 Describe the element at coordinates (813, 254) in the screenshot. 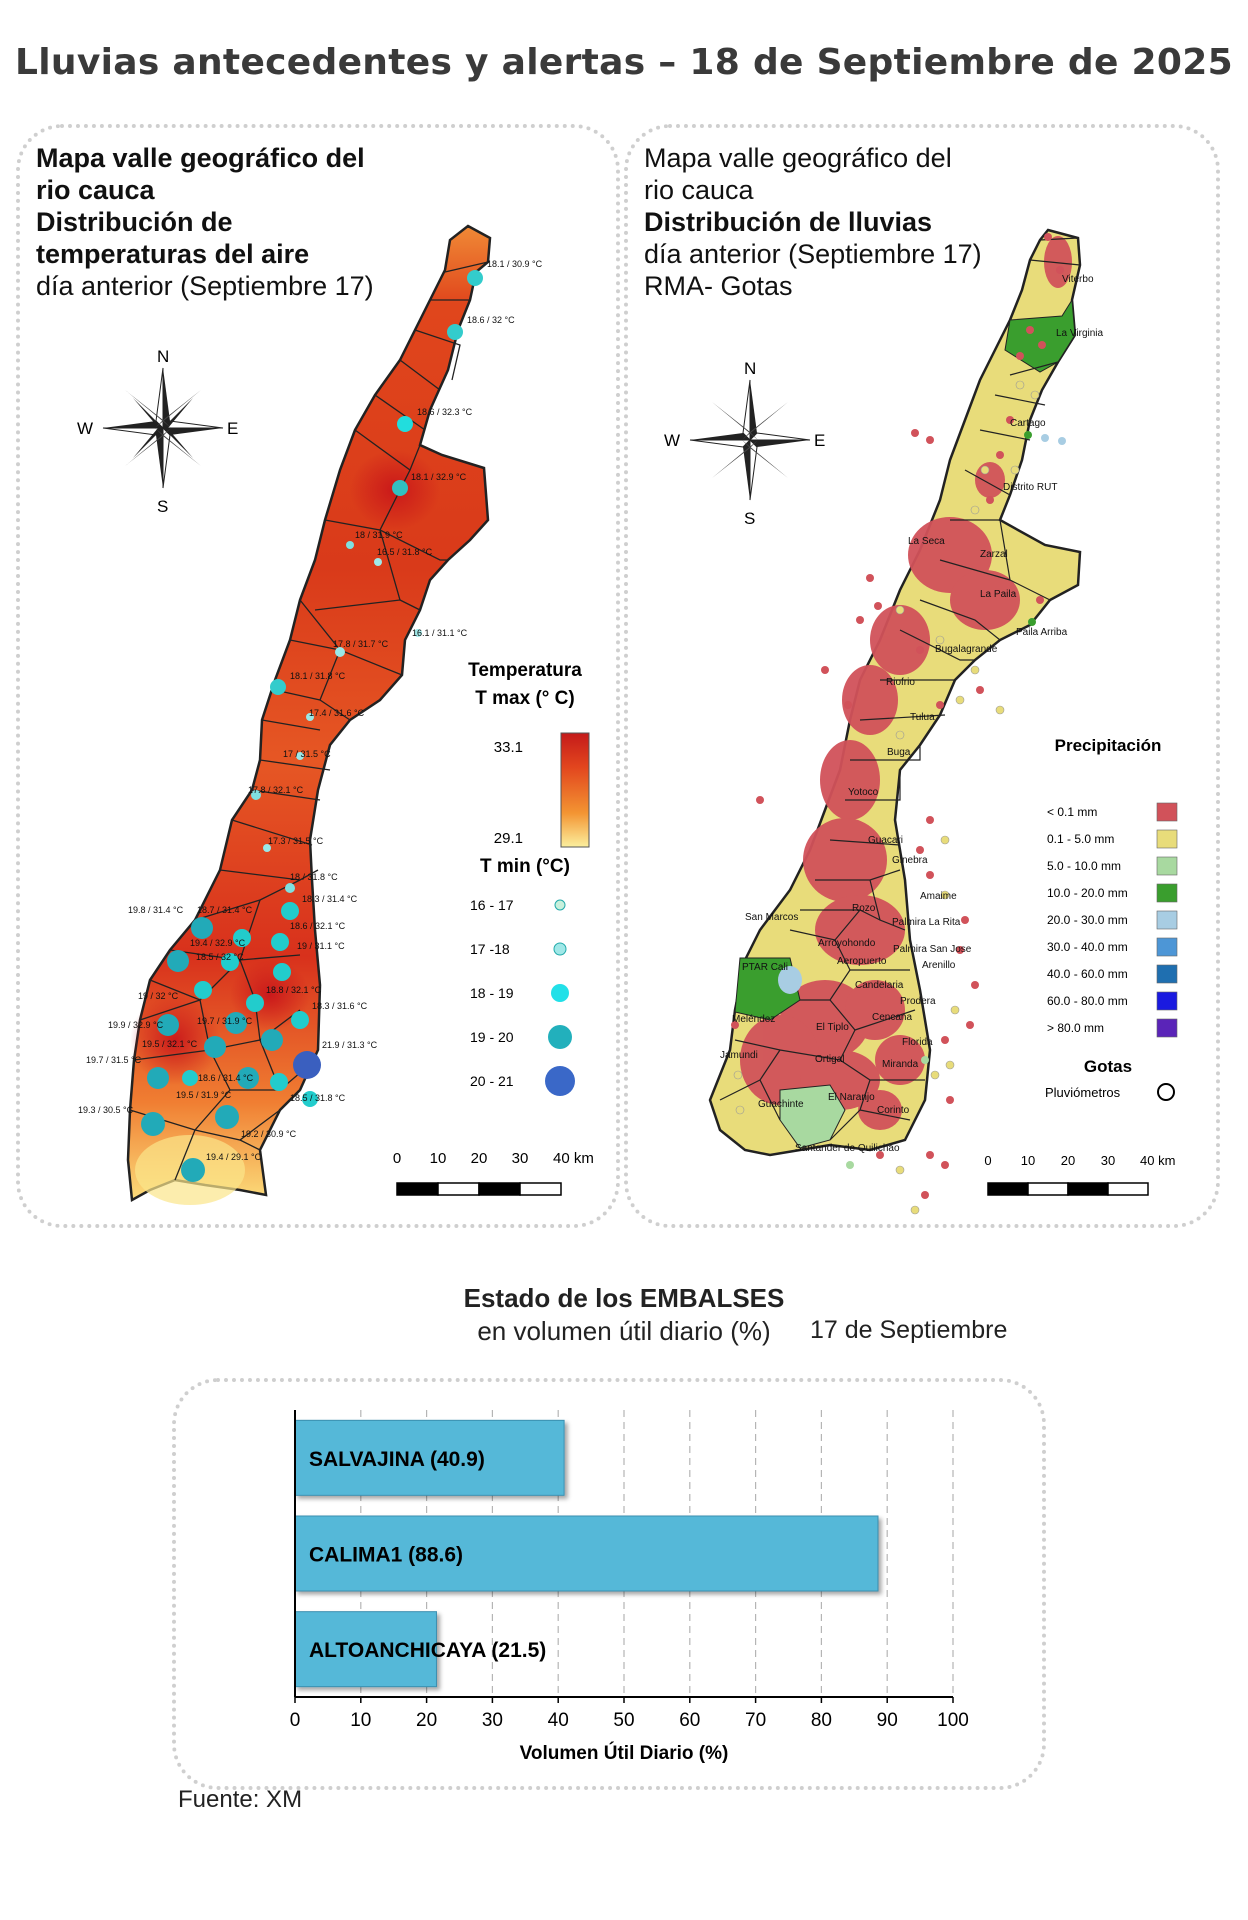

I see `rain-heading-line4: día anterior (Septiembre 17)` at that location.